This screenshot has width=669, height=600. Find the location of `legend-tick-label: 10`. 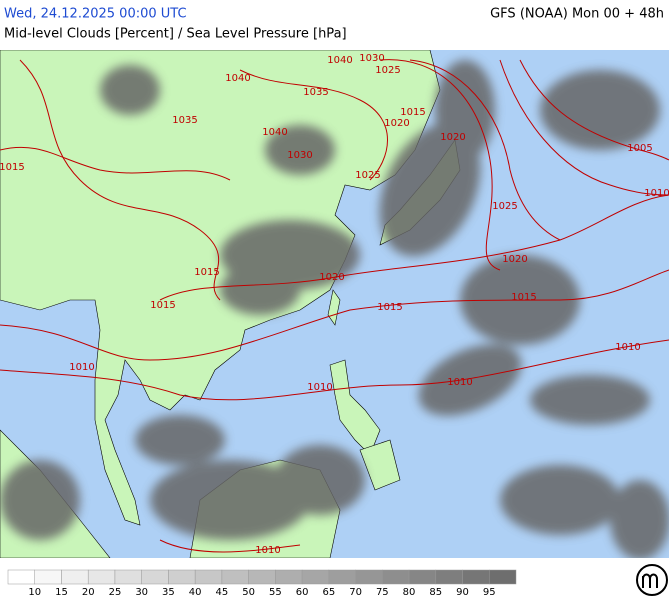

legend-tick-label: 10 is located at coordinates (34, 592).